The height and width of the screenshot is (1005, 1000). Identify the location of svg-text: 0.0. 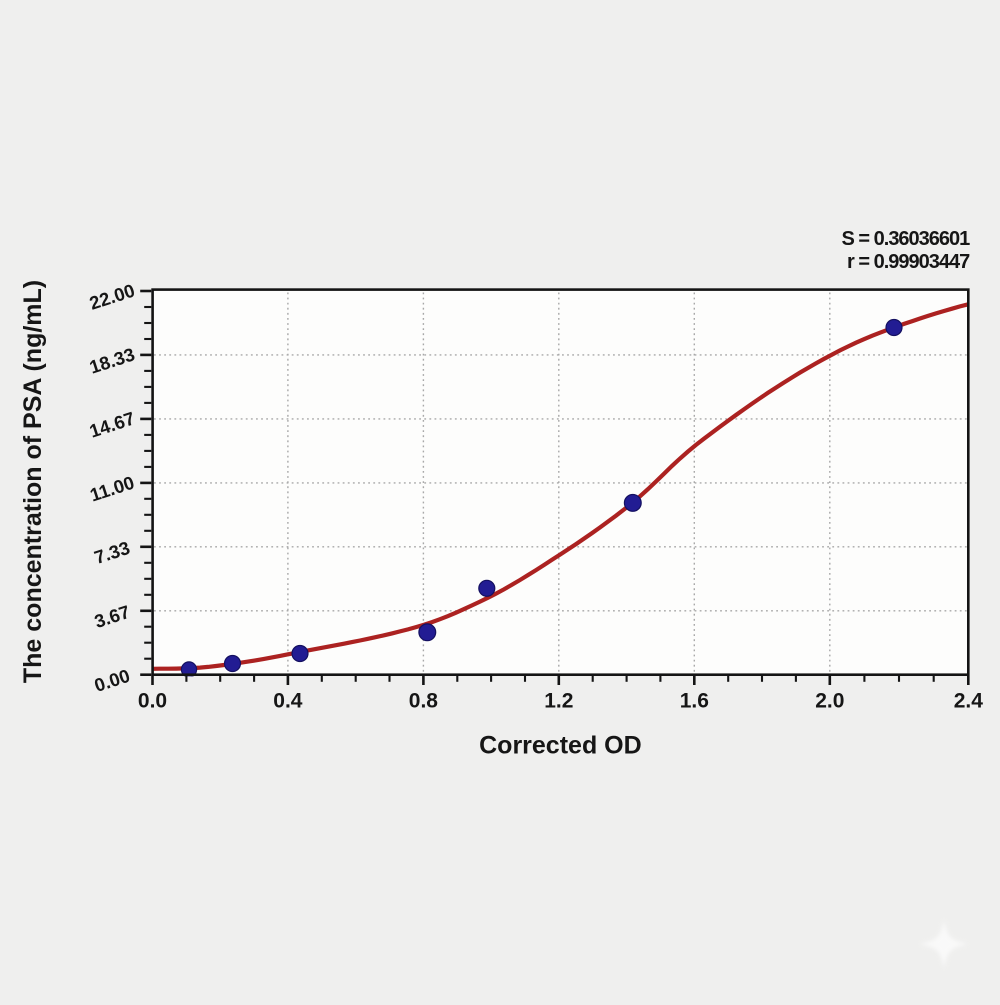
(152, 701).